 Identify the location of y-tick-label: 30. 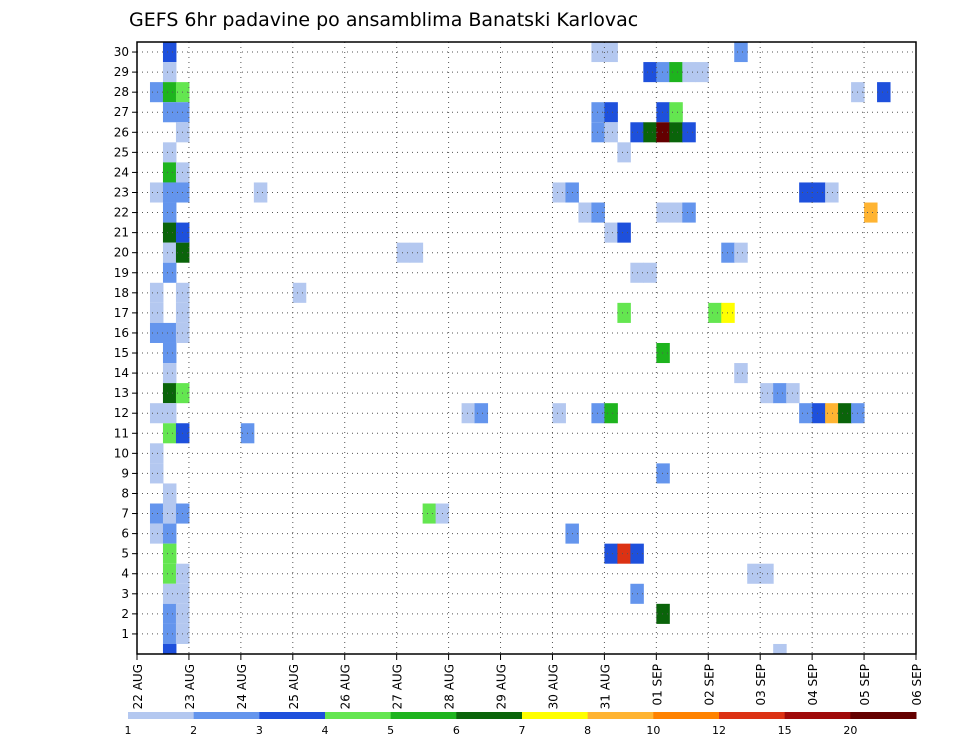
(121, 52).